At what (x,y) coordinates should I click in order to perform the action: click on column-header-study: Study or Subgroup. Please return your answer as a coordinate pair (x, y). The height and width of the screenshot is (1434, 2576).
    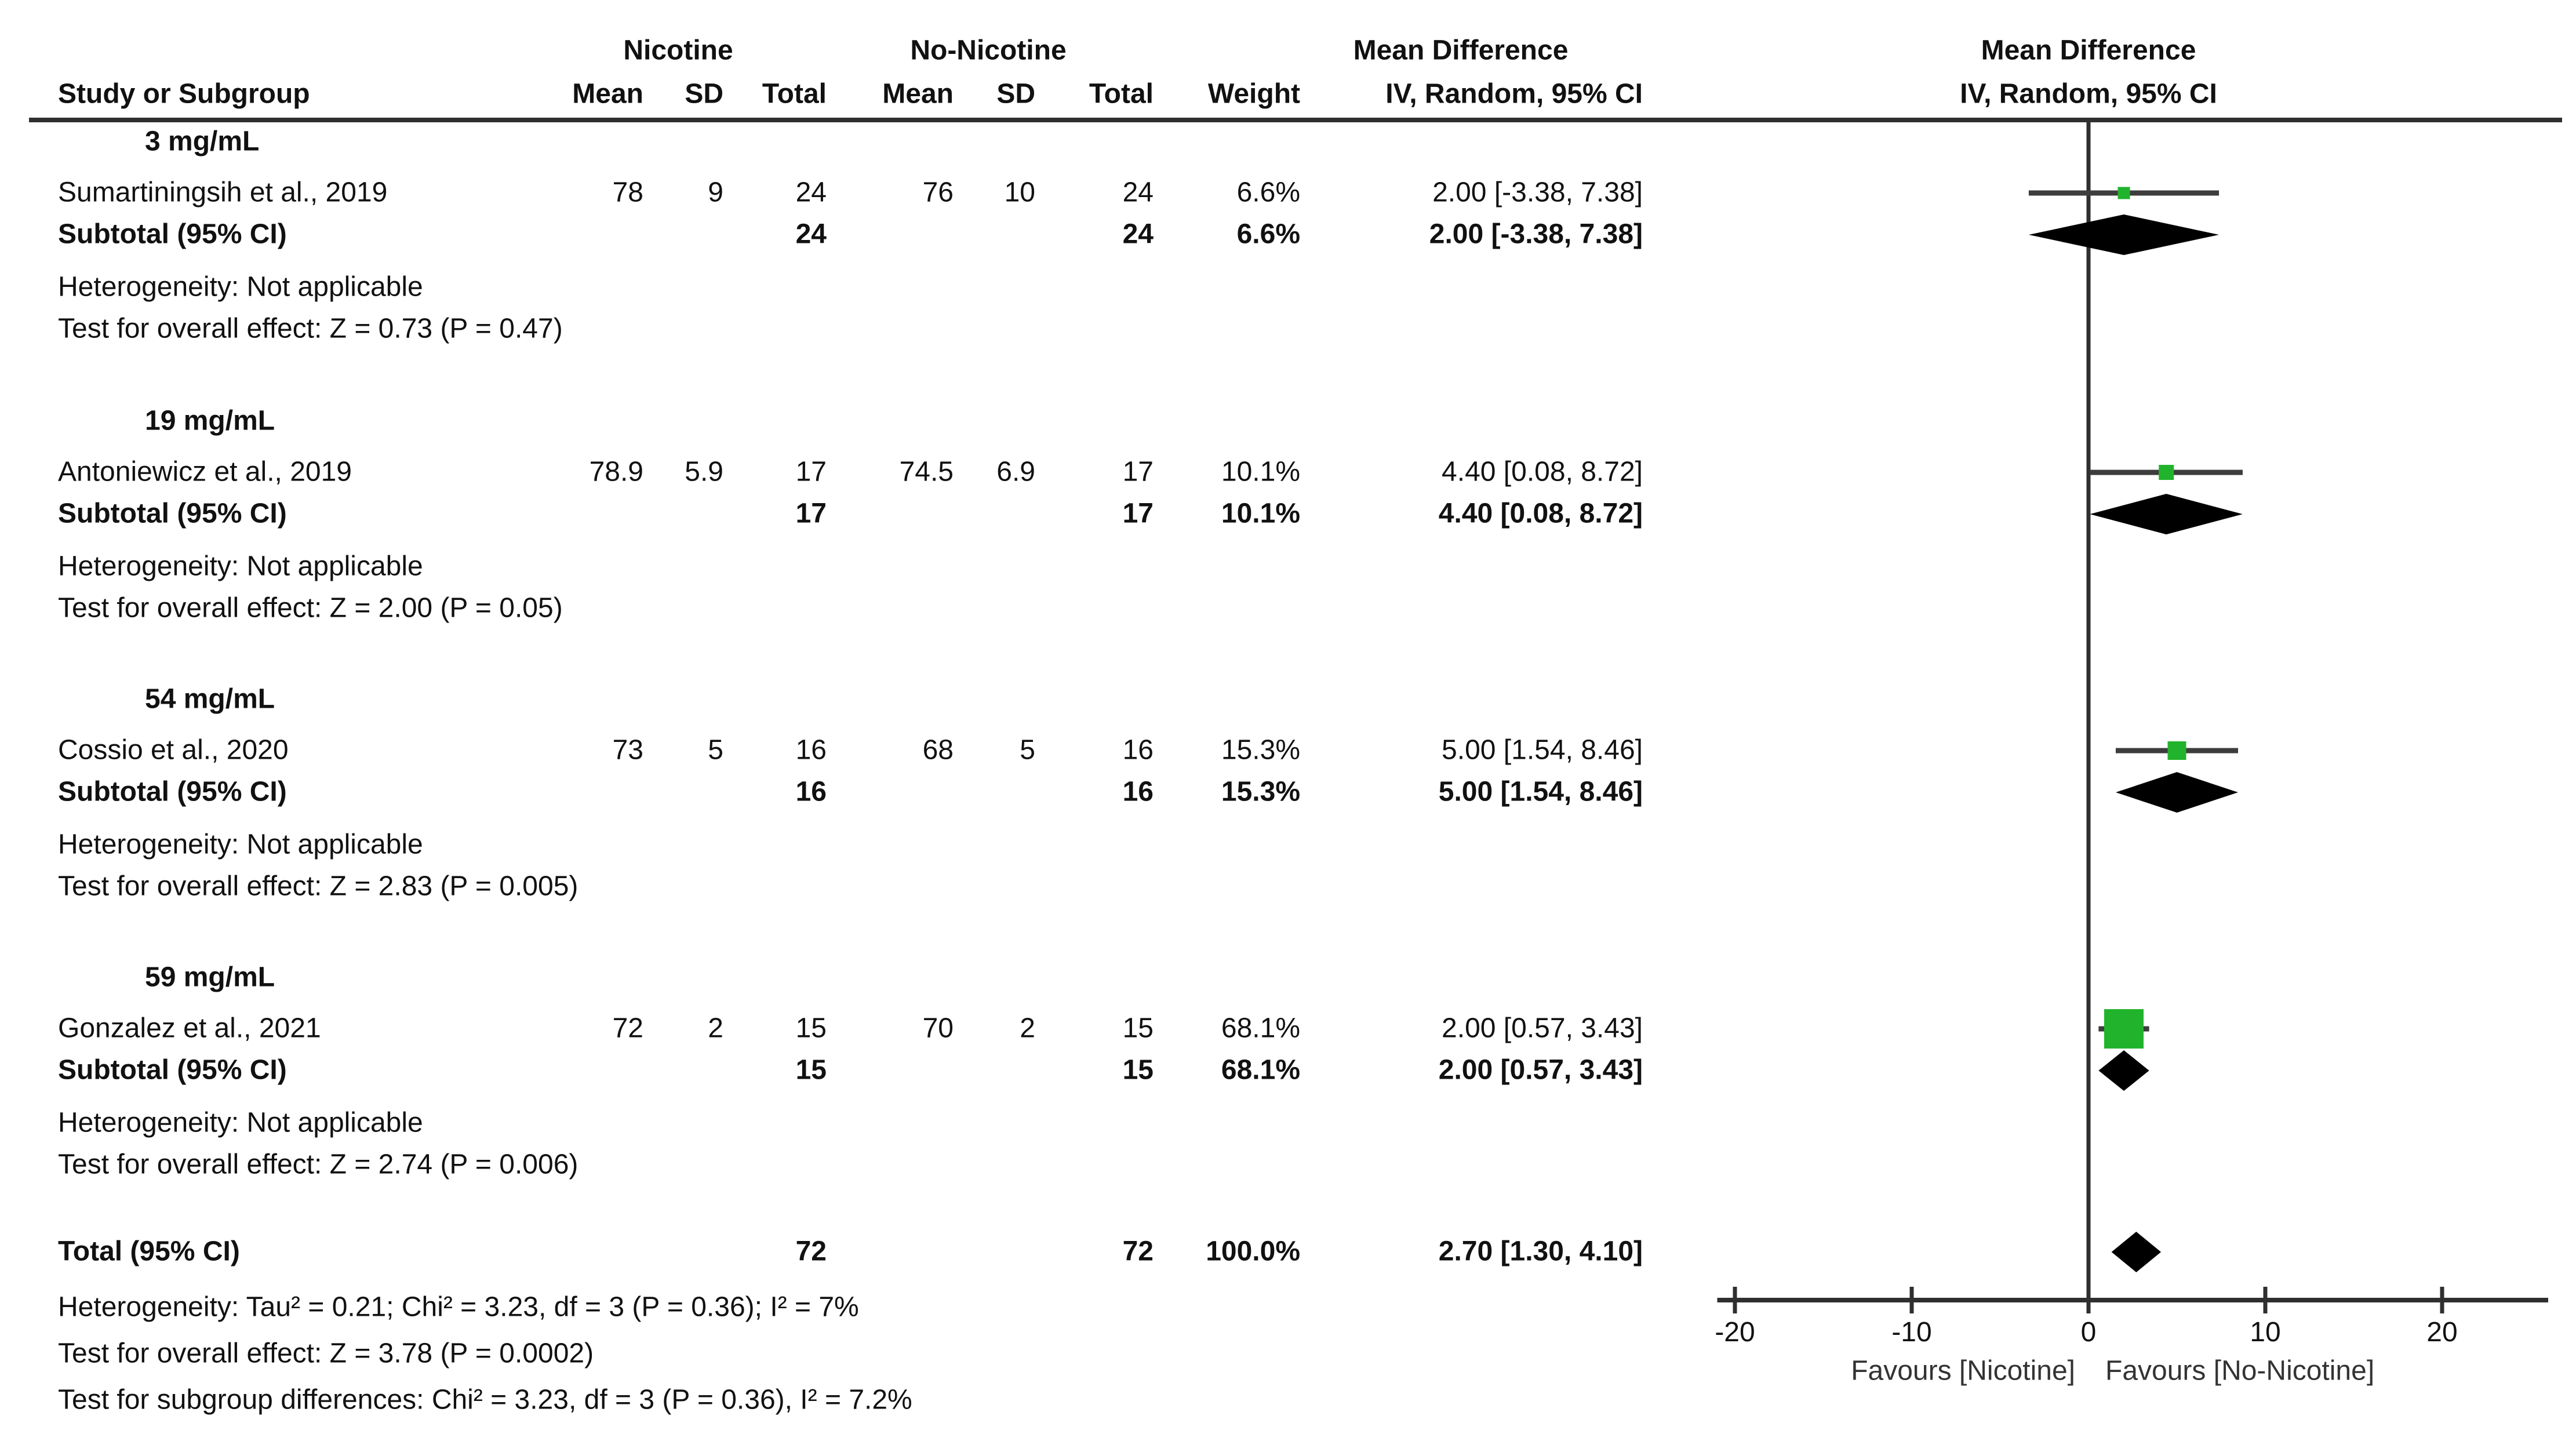
    Looking at the image, I should click on (184, 94).